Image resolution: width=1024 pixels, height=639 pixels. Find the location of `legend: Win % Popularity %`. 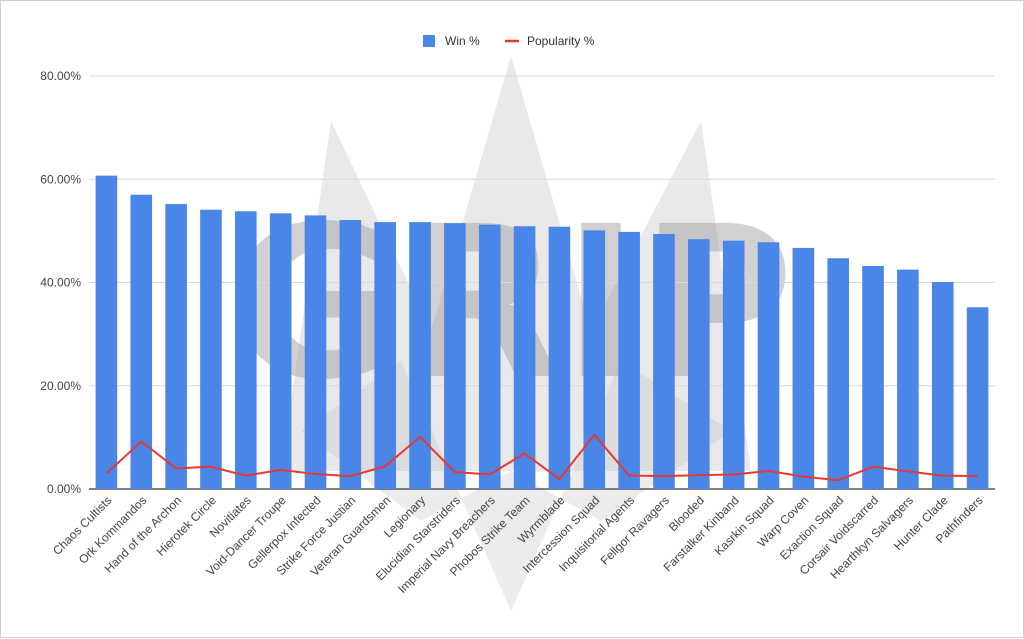

legend: Win % Popularity % is located at coordinates (509, 41).